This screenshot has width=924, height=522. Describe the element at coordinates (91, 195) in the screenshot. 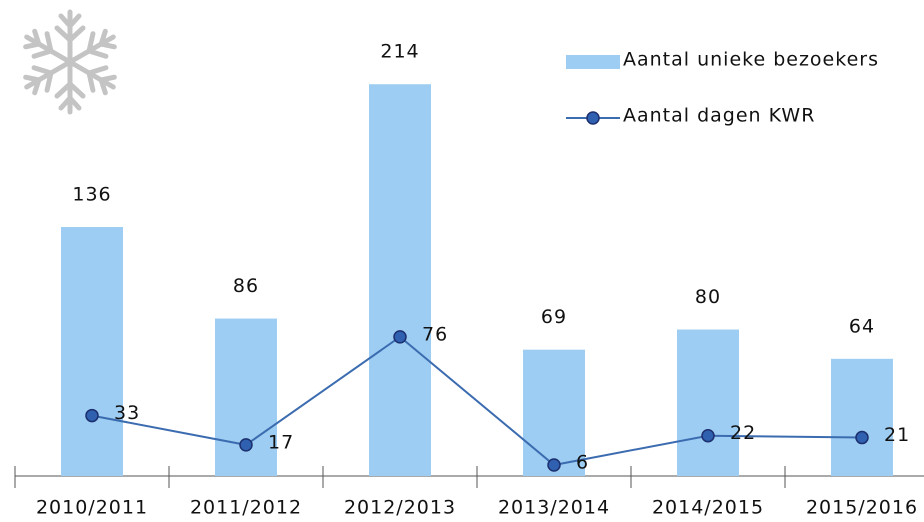

I see `bar-value-label: 136` at that location.